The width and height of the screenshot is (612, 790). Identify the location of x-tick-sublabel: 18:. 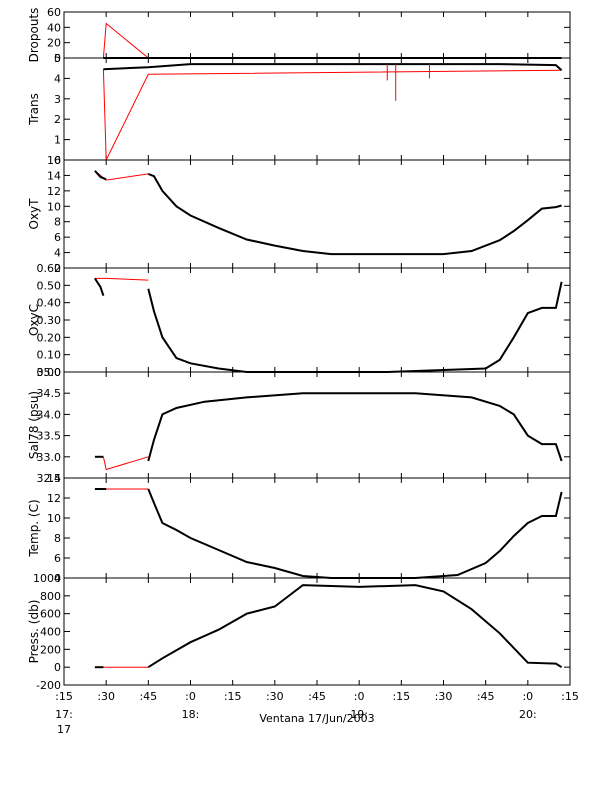
(191, 714).